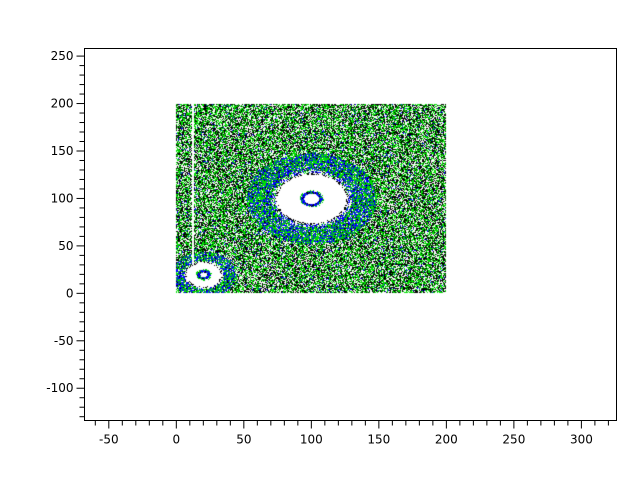 The image size is (640, 480). I want to click on x-tick-label: 0, so click(176, 440).